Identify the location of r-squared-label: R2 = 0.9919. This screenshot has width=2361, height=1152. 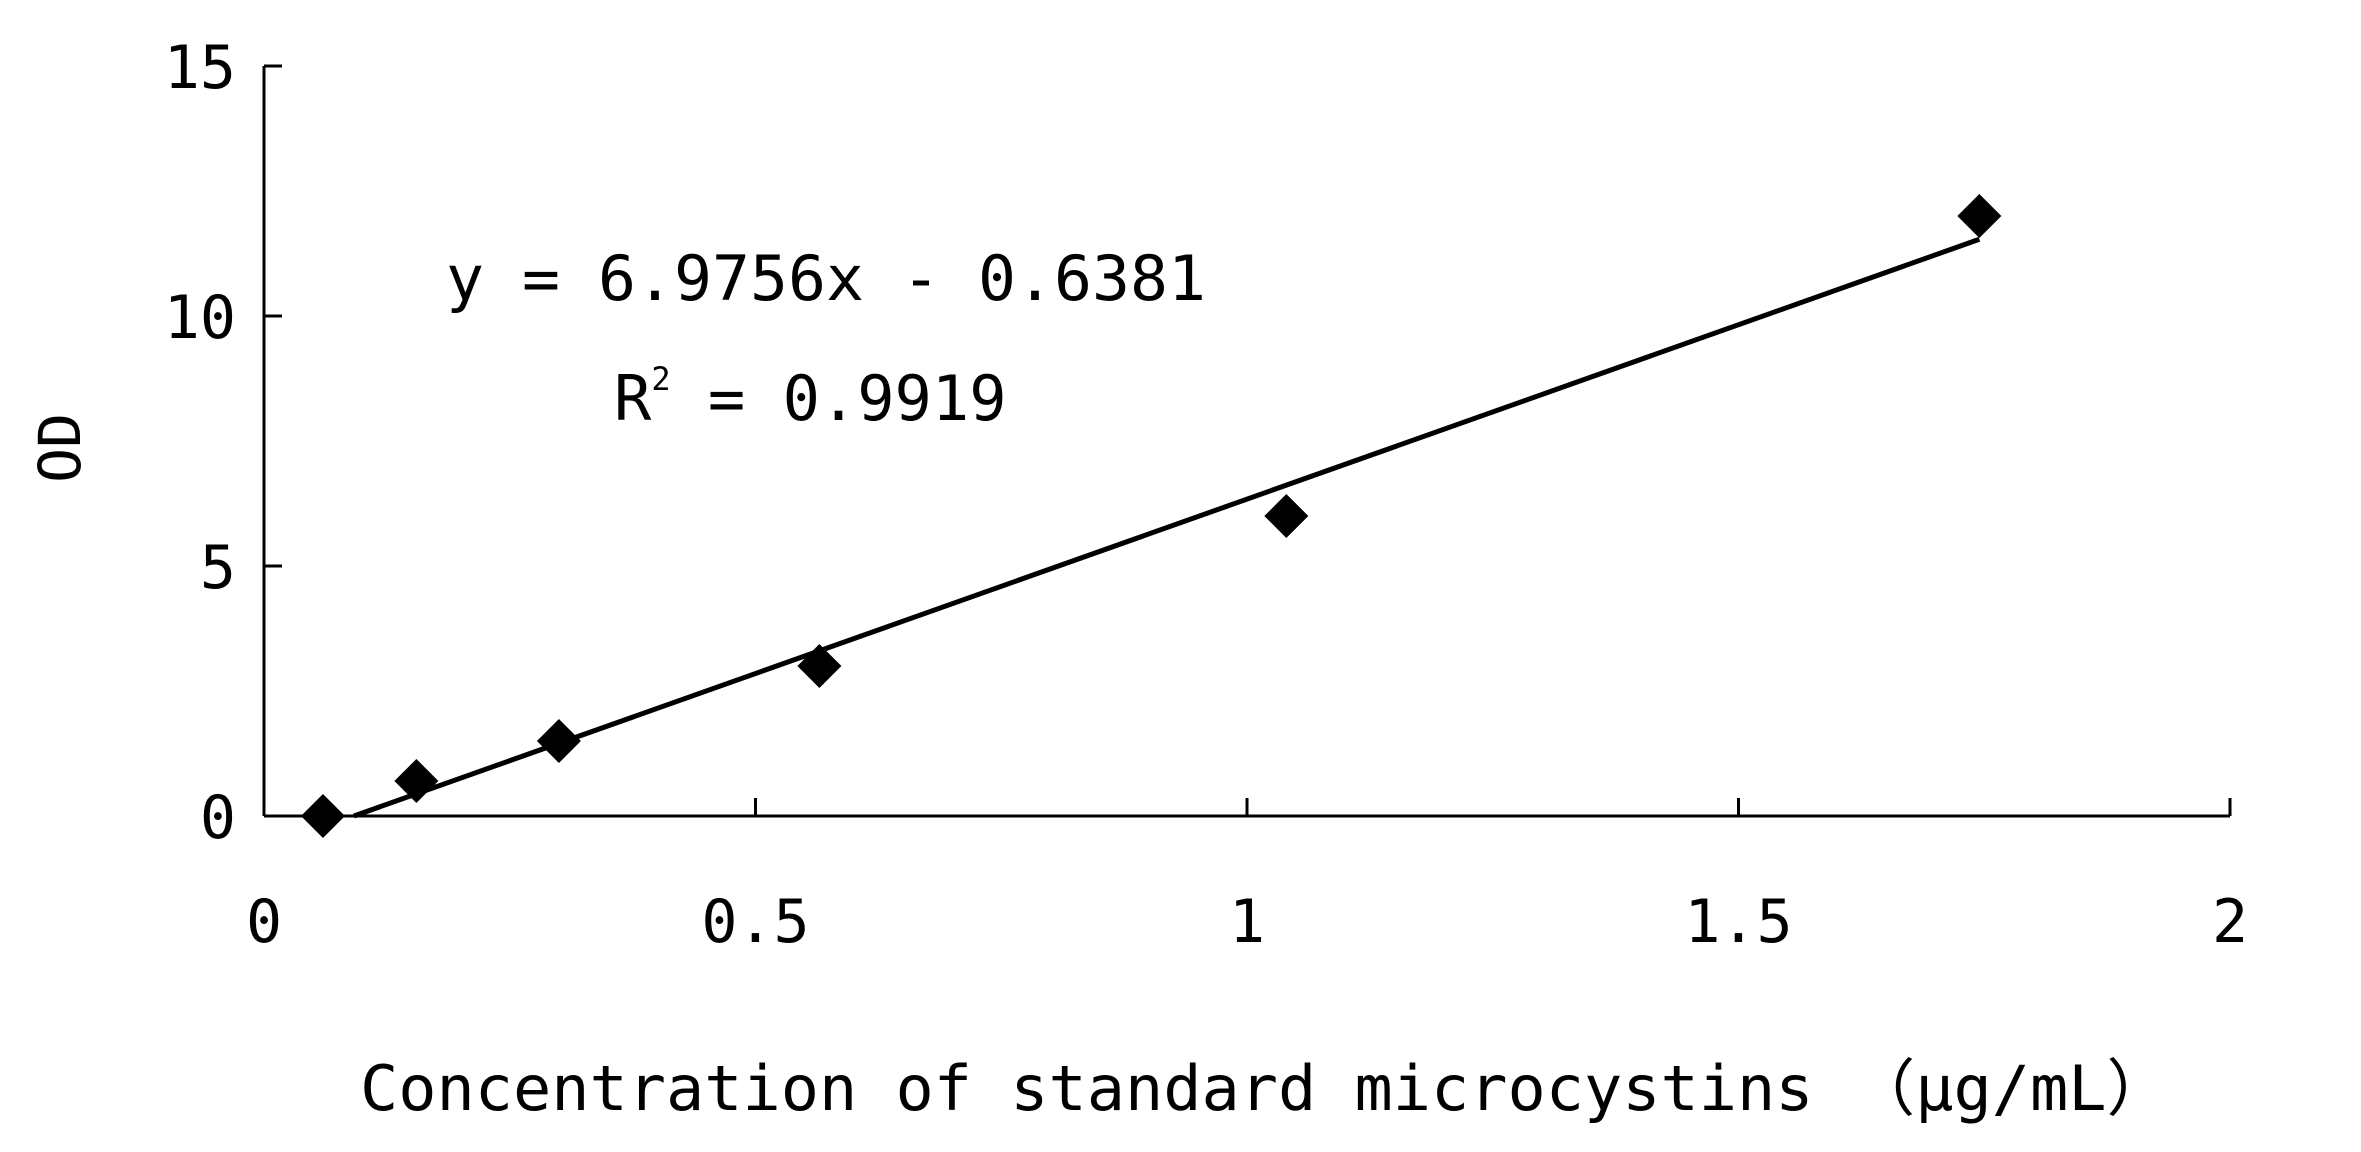
(810, 397).